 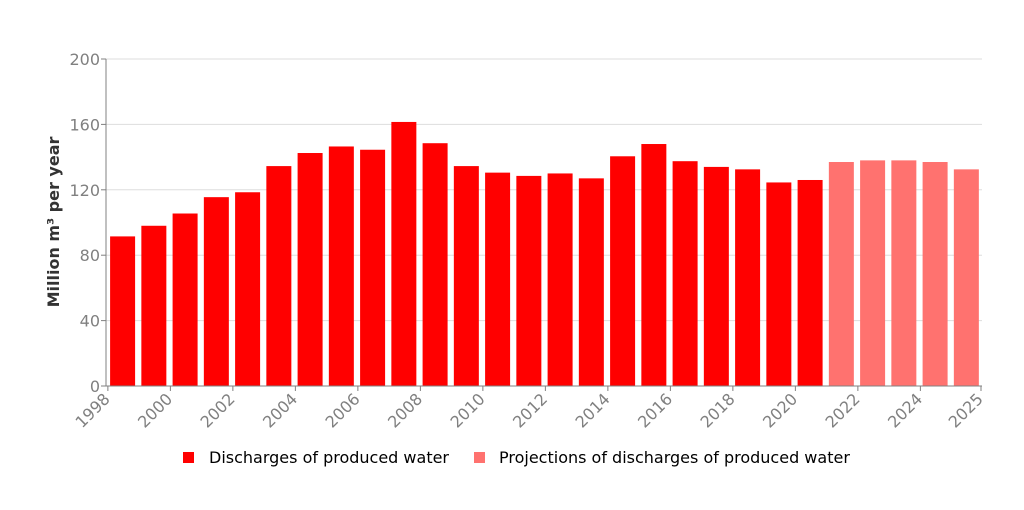 I want to click on x-tick-label: 2002, so click(x=217, y=410).